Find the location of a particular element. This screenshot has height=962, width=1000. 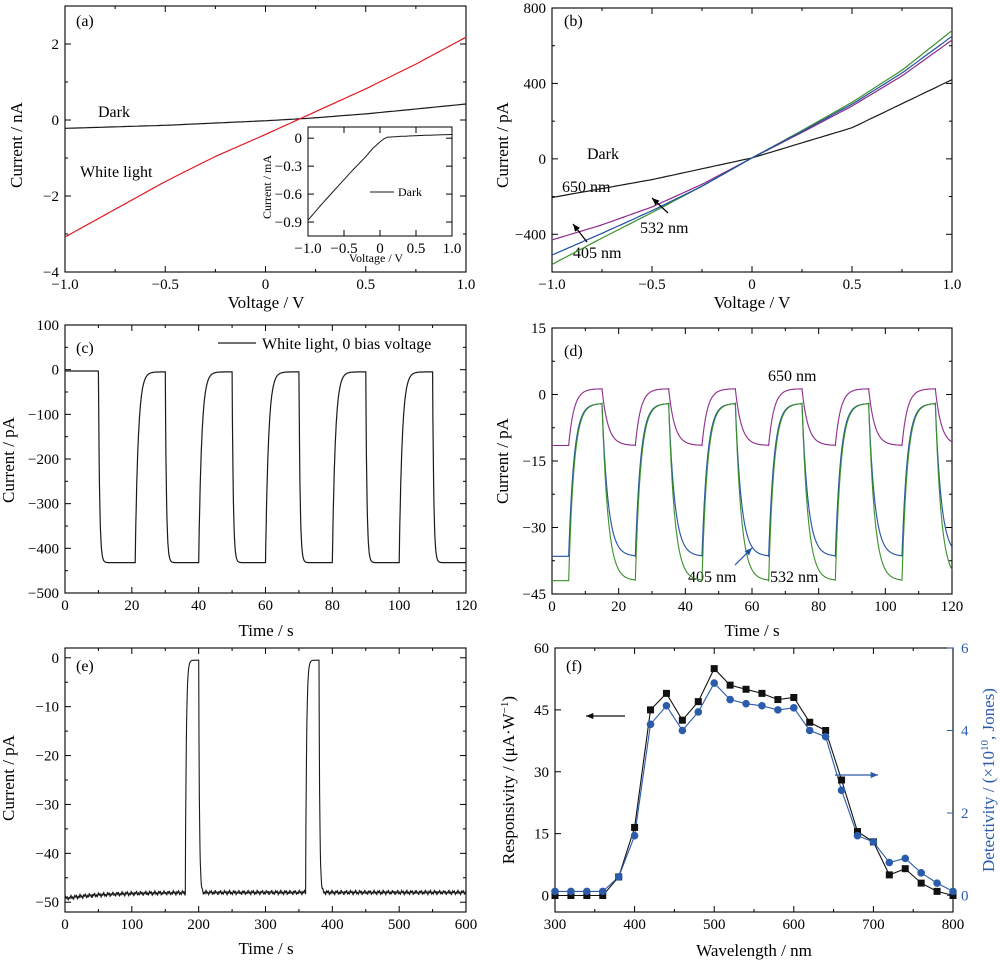

panel-c-y-tick-label: 0 is located at coordinates (56, 371).